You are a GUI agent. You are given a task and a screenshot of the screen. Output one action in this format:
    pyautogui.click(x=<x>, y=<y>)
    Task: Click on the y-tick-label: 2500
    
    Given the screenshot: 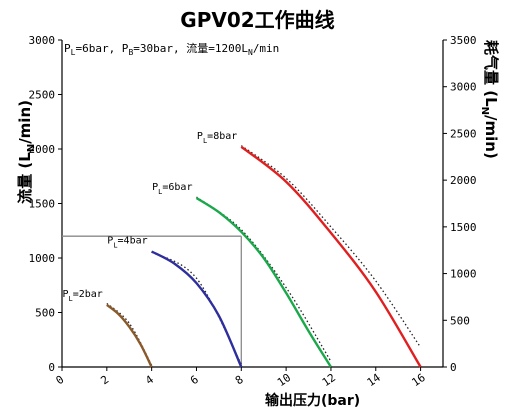 What is the action you would take?
    pyautogui.click(x=42, y=95)
    